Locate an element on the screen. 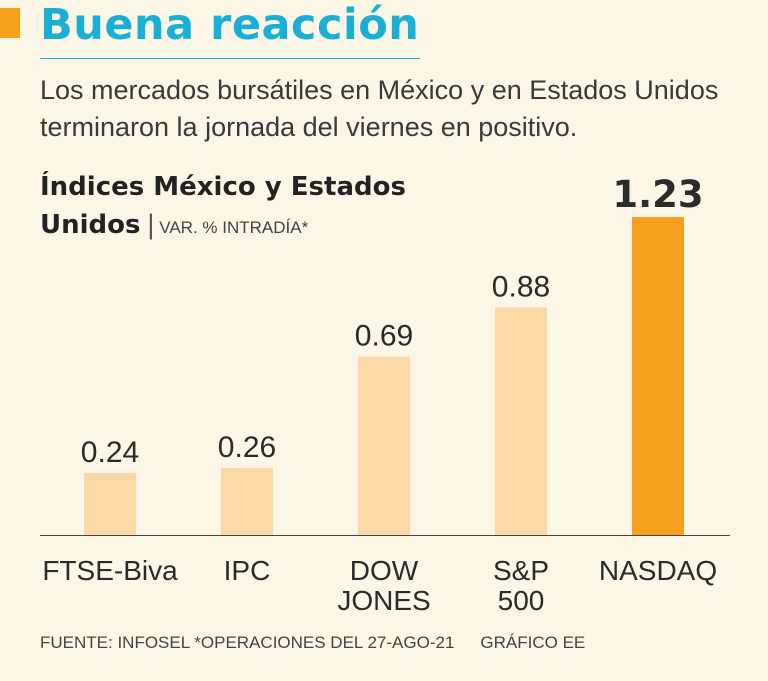 Image resolution: width=768 pixels, height=681 pixels. category-label-4-0: NASDAQ is located at coordinates (658, 570).